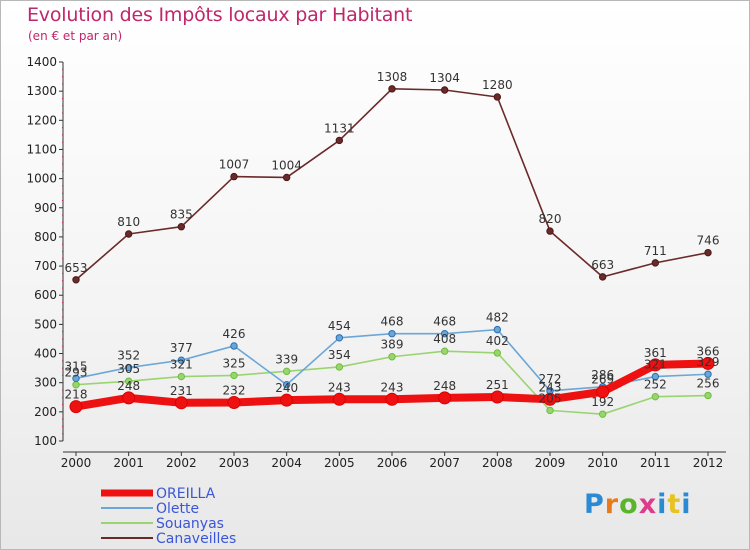  Describe the element at coordinates (497, 318) in the screenshot. I see `data-label-olette: 482` at that location.